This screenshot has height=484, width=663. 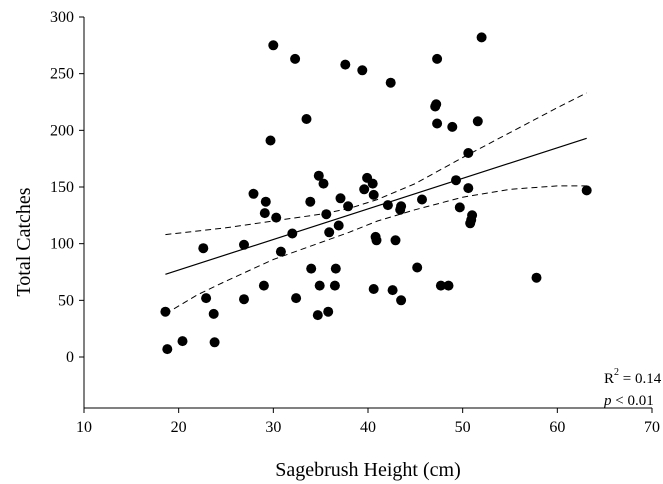 What do you see at coordinates (368, 427) in the screenshot?
I see `x-tick-label: 40` at bounding box center [368, 427].